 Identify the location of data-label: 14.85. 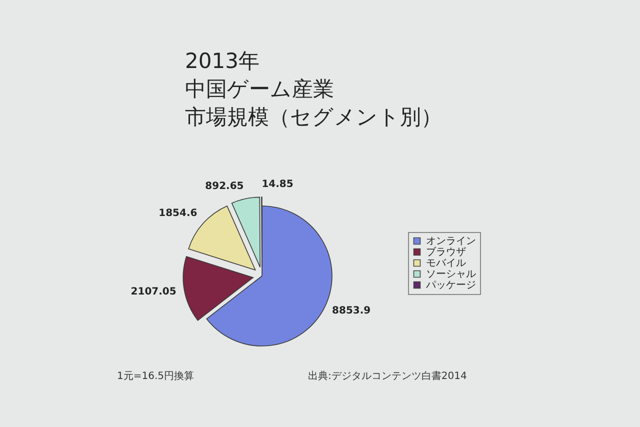
(278, 184).